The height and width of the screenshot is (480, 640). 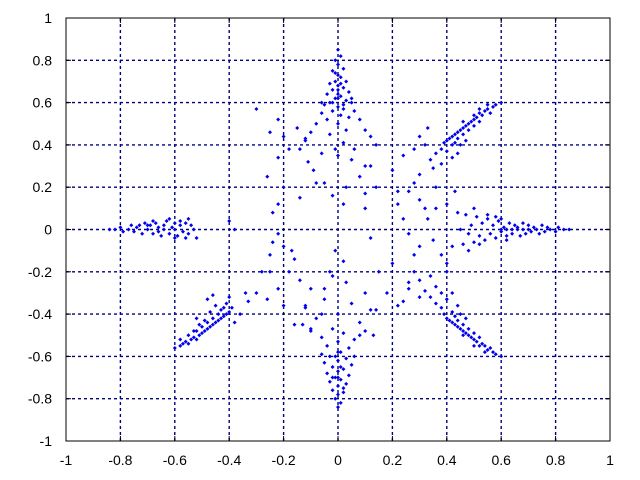 I want to click on y-tick-label: 1, so click(x=48, y=18).